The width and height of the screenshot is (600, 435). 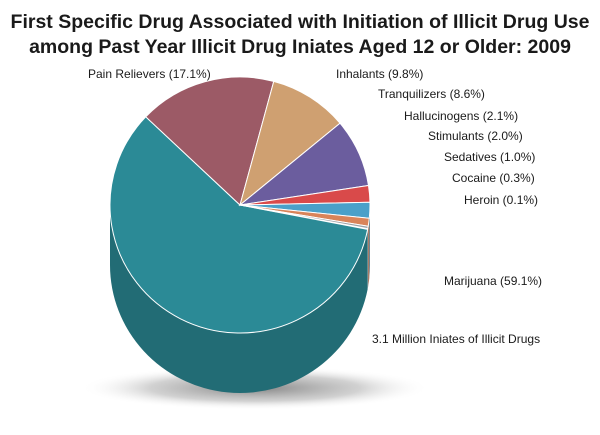 I want to click on slice-label-sedatives: Sedatives (1.0%), so click(x=489, y=157).